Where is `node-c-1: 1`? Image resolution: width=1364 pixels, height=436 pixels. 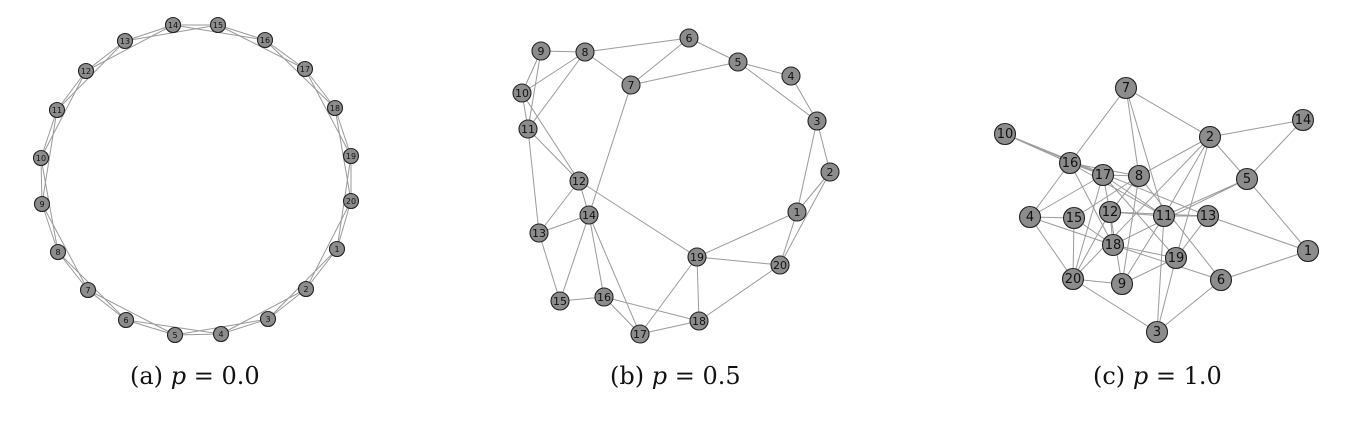 node-c-1: 1 is located at coordinates (1308, 251).